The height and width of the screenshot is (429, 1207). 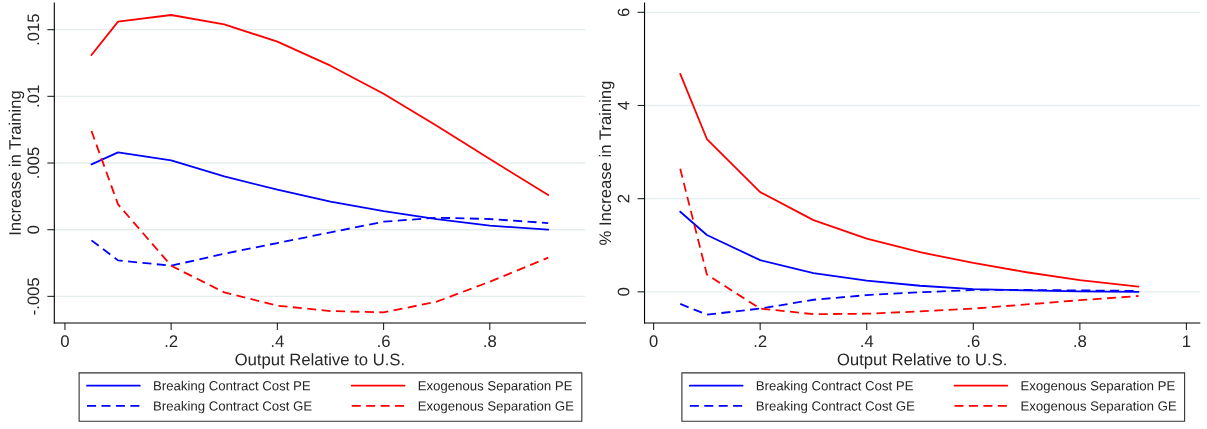 What do you see at coordinates (33, 29) in the screenshot?
I see `y-tick-label: .015` at bounding box center [33, 29].